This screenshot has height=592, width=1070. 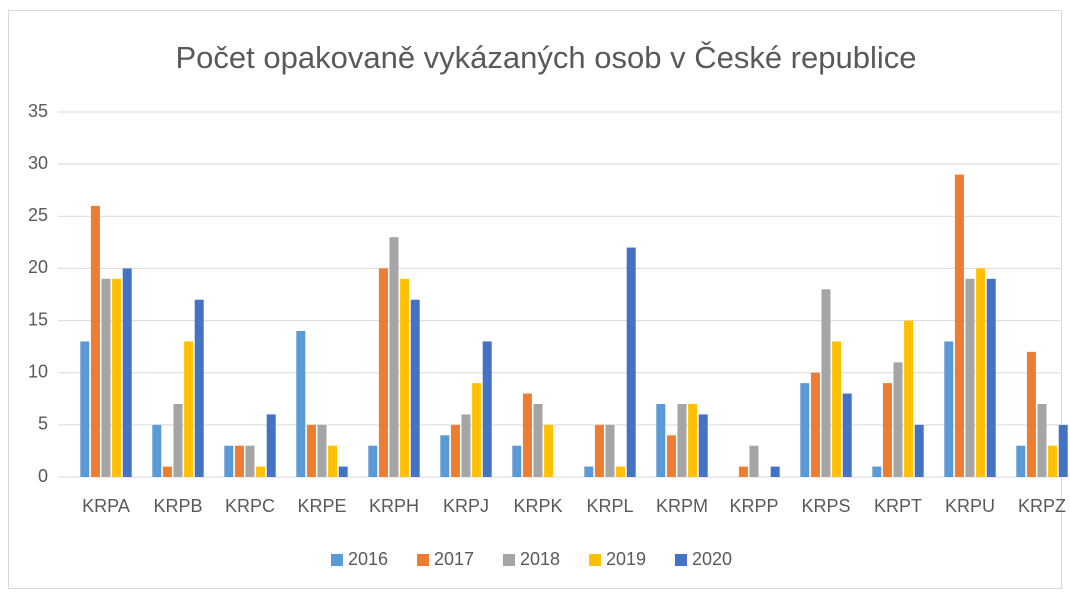 What do you see at coordinates (970, 506) in the screenshot?
I see `x-tick-label: KRPU` at bounding box center [970, 506].